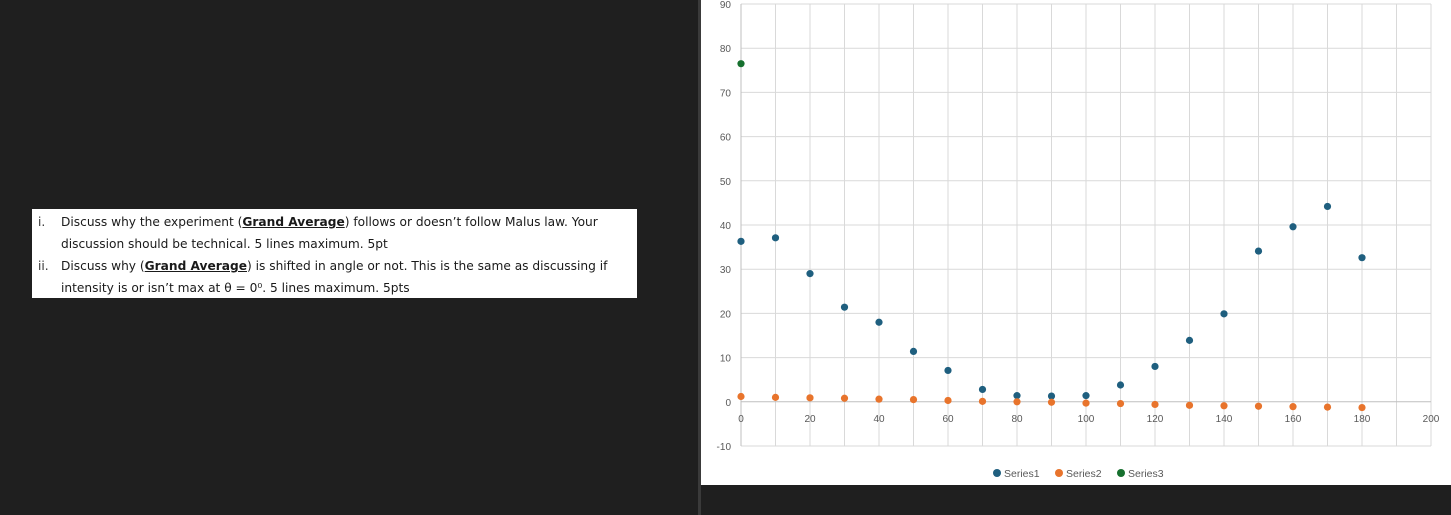  Describe the element at coordinates (1224, 419) in the screenshot. I see `x-tick-label: 140` at that location.